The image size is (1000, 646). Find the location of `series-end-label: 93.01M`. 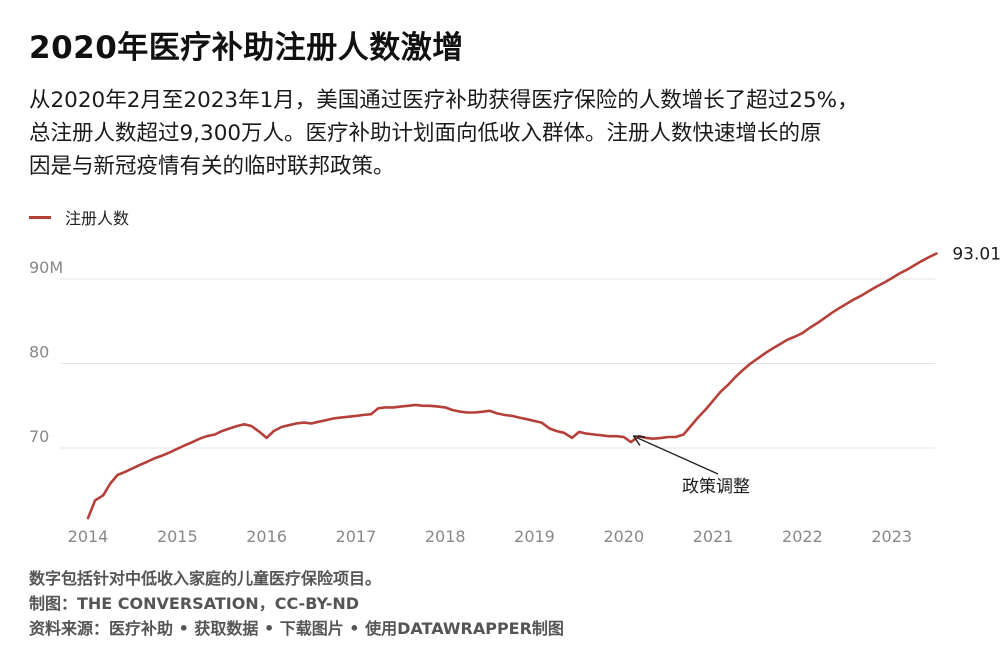

series-end-label: 93.01M is located at coordinates (976, 255).